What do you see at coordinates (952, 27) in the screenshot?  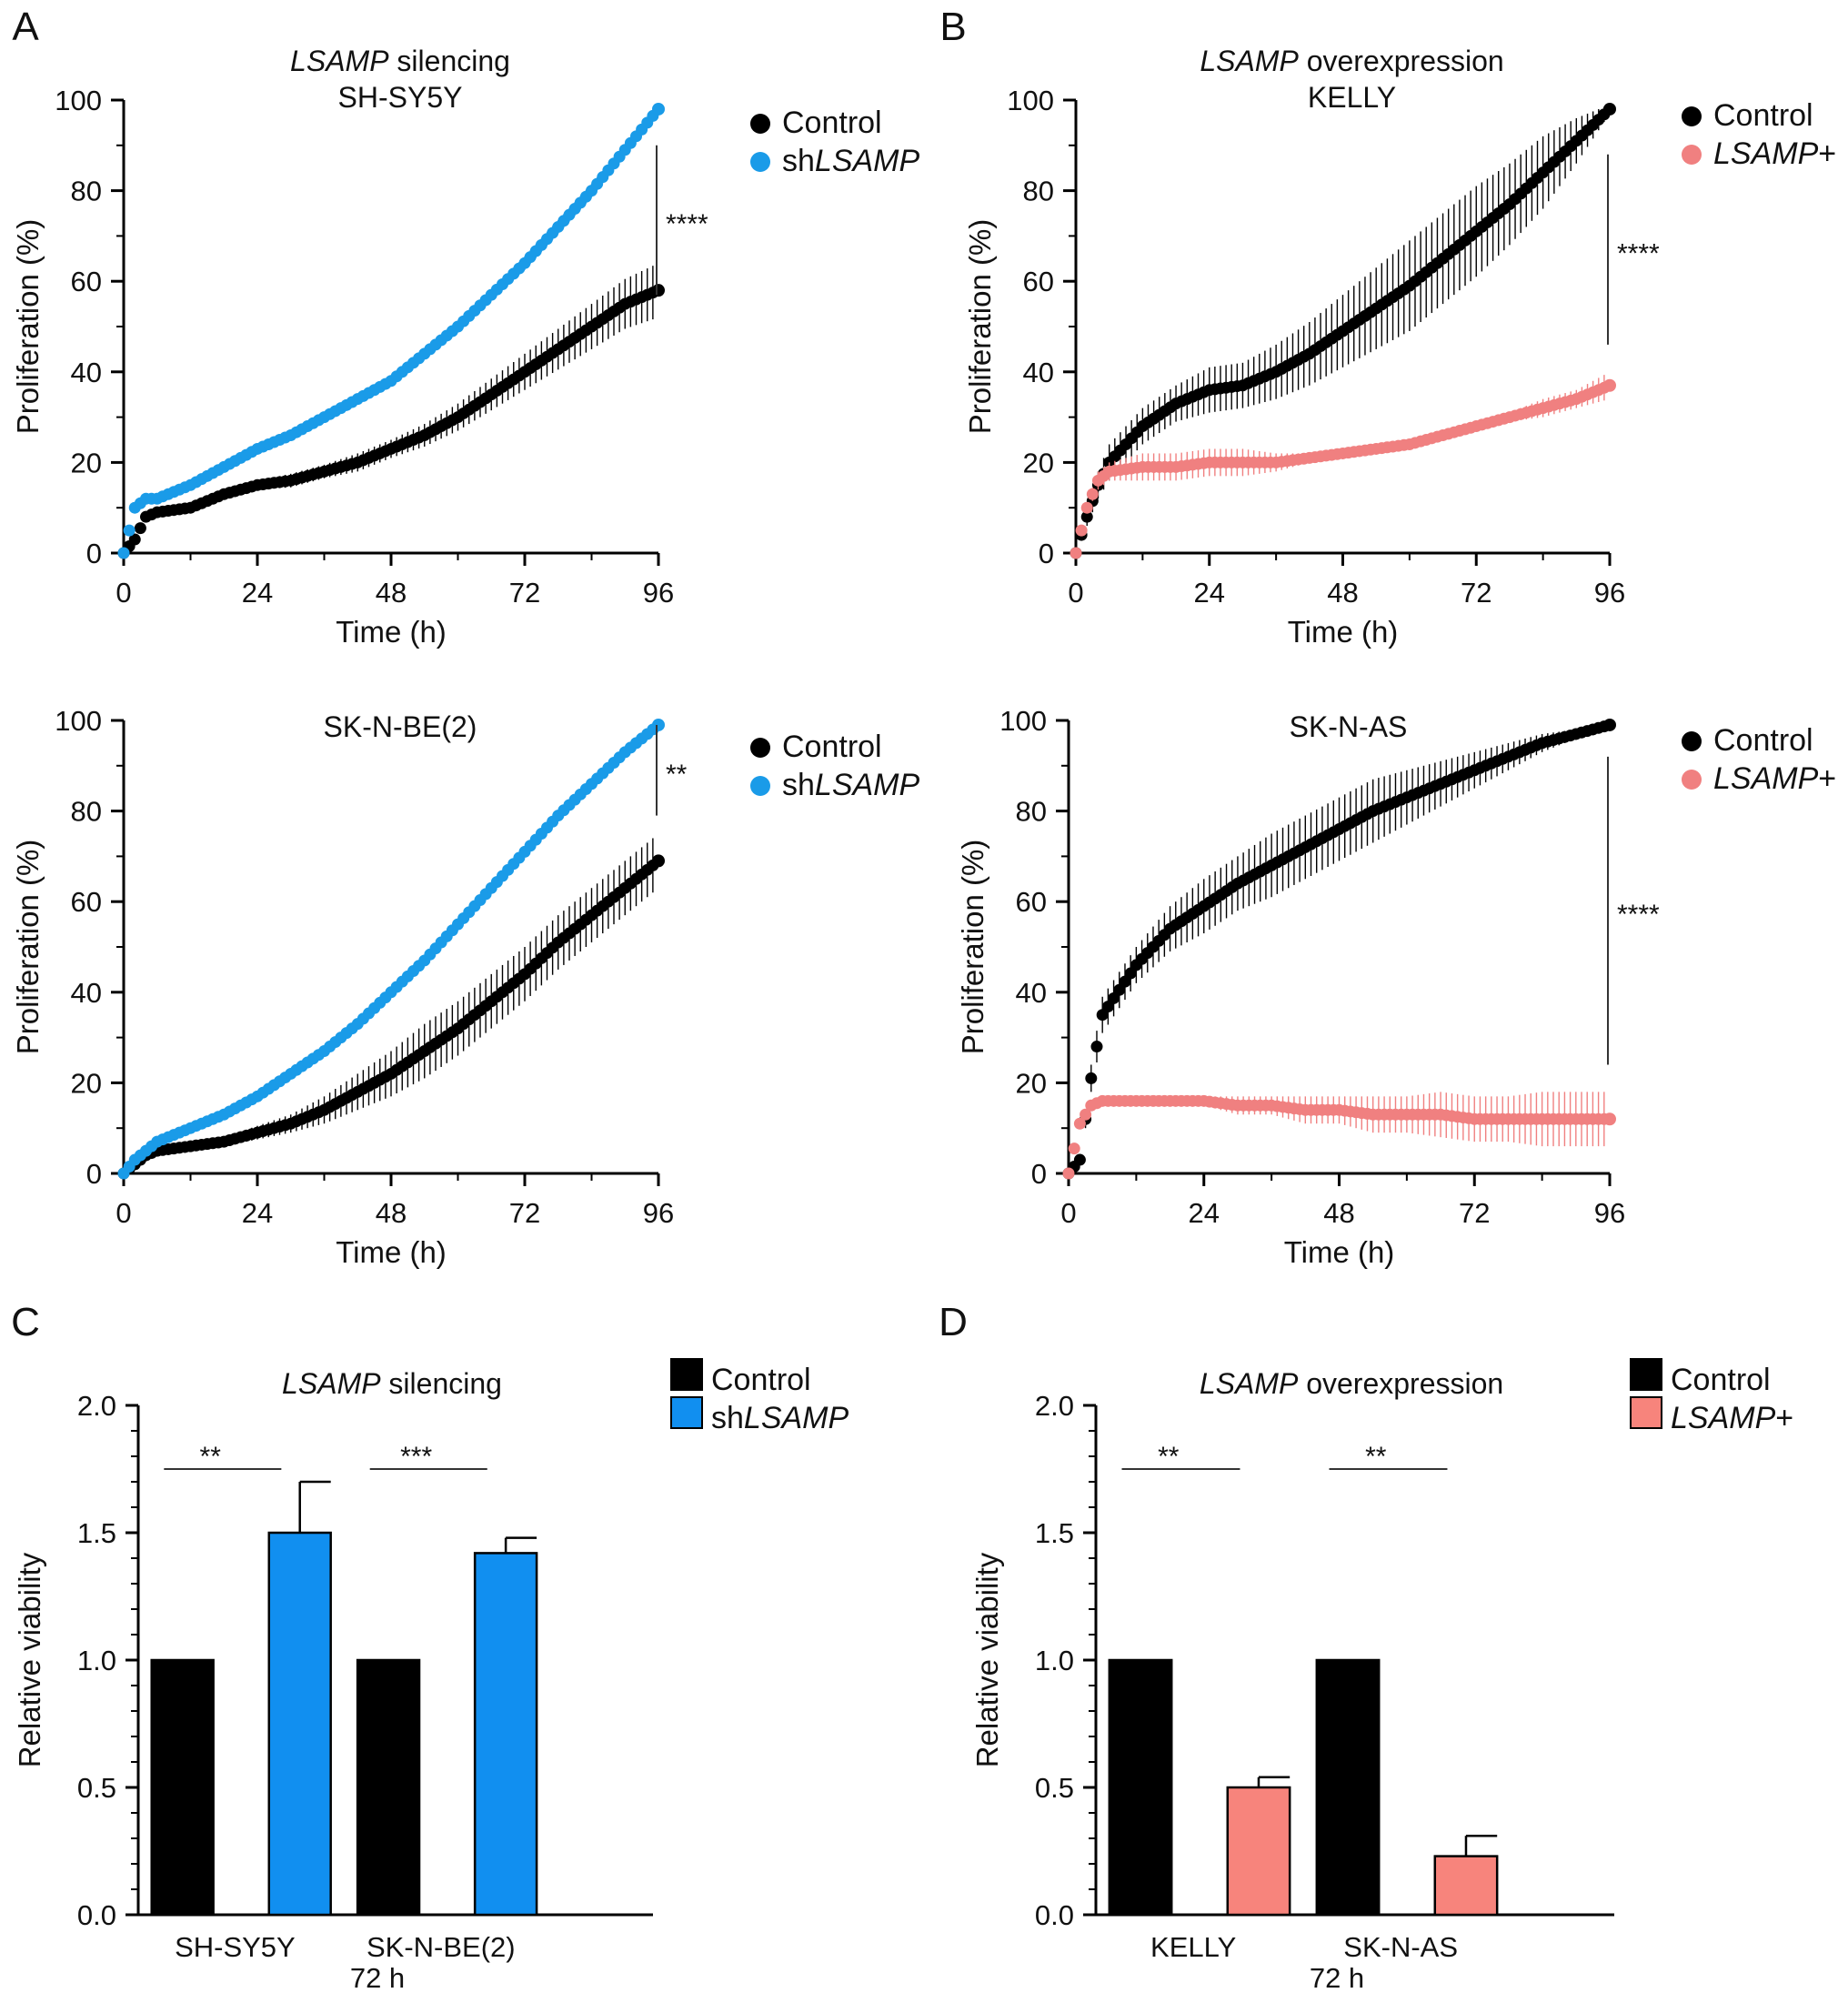 I see `panel-letter-B: B` at bounding box center [952, 27].